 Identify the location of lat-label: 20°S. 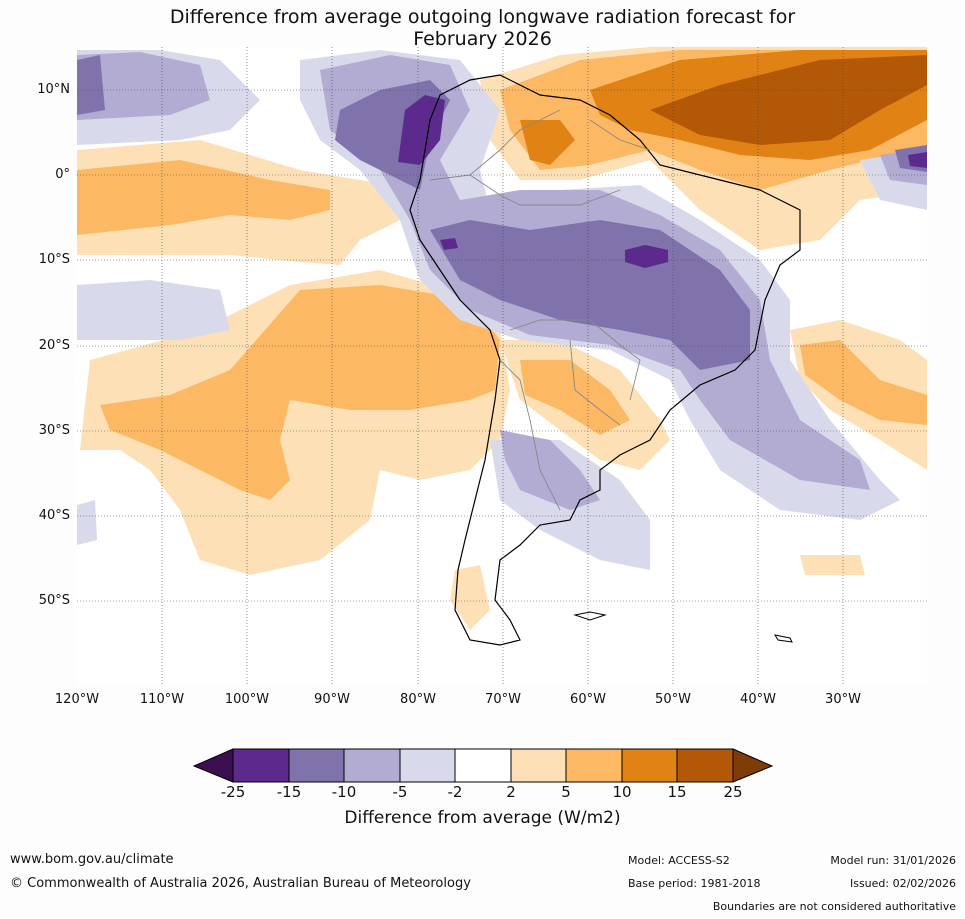
(54, 345).